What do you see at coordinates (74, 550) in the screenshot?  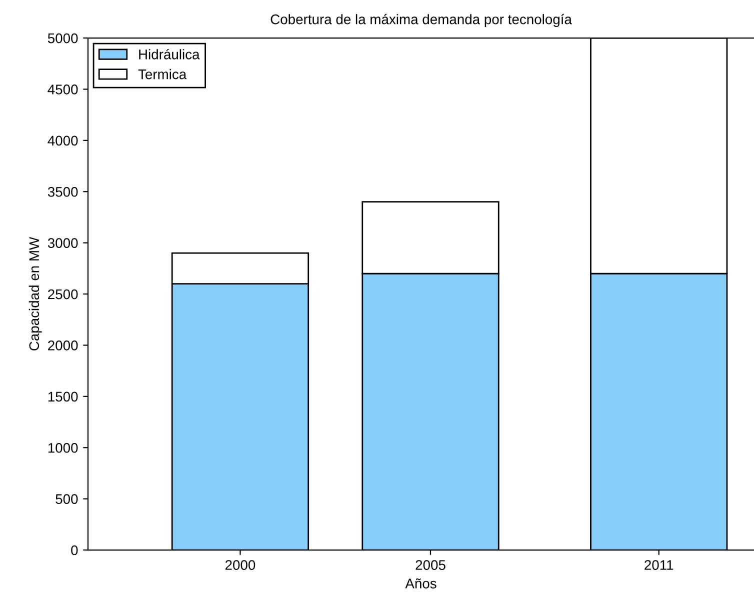 I see `y-tick-label: 0` at bounding box center [74, 550].